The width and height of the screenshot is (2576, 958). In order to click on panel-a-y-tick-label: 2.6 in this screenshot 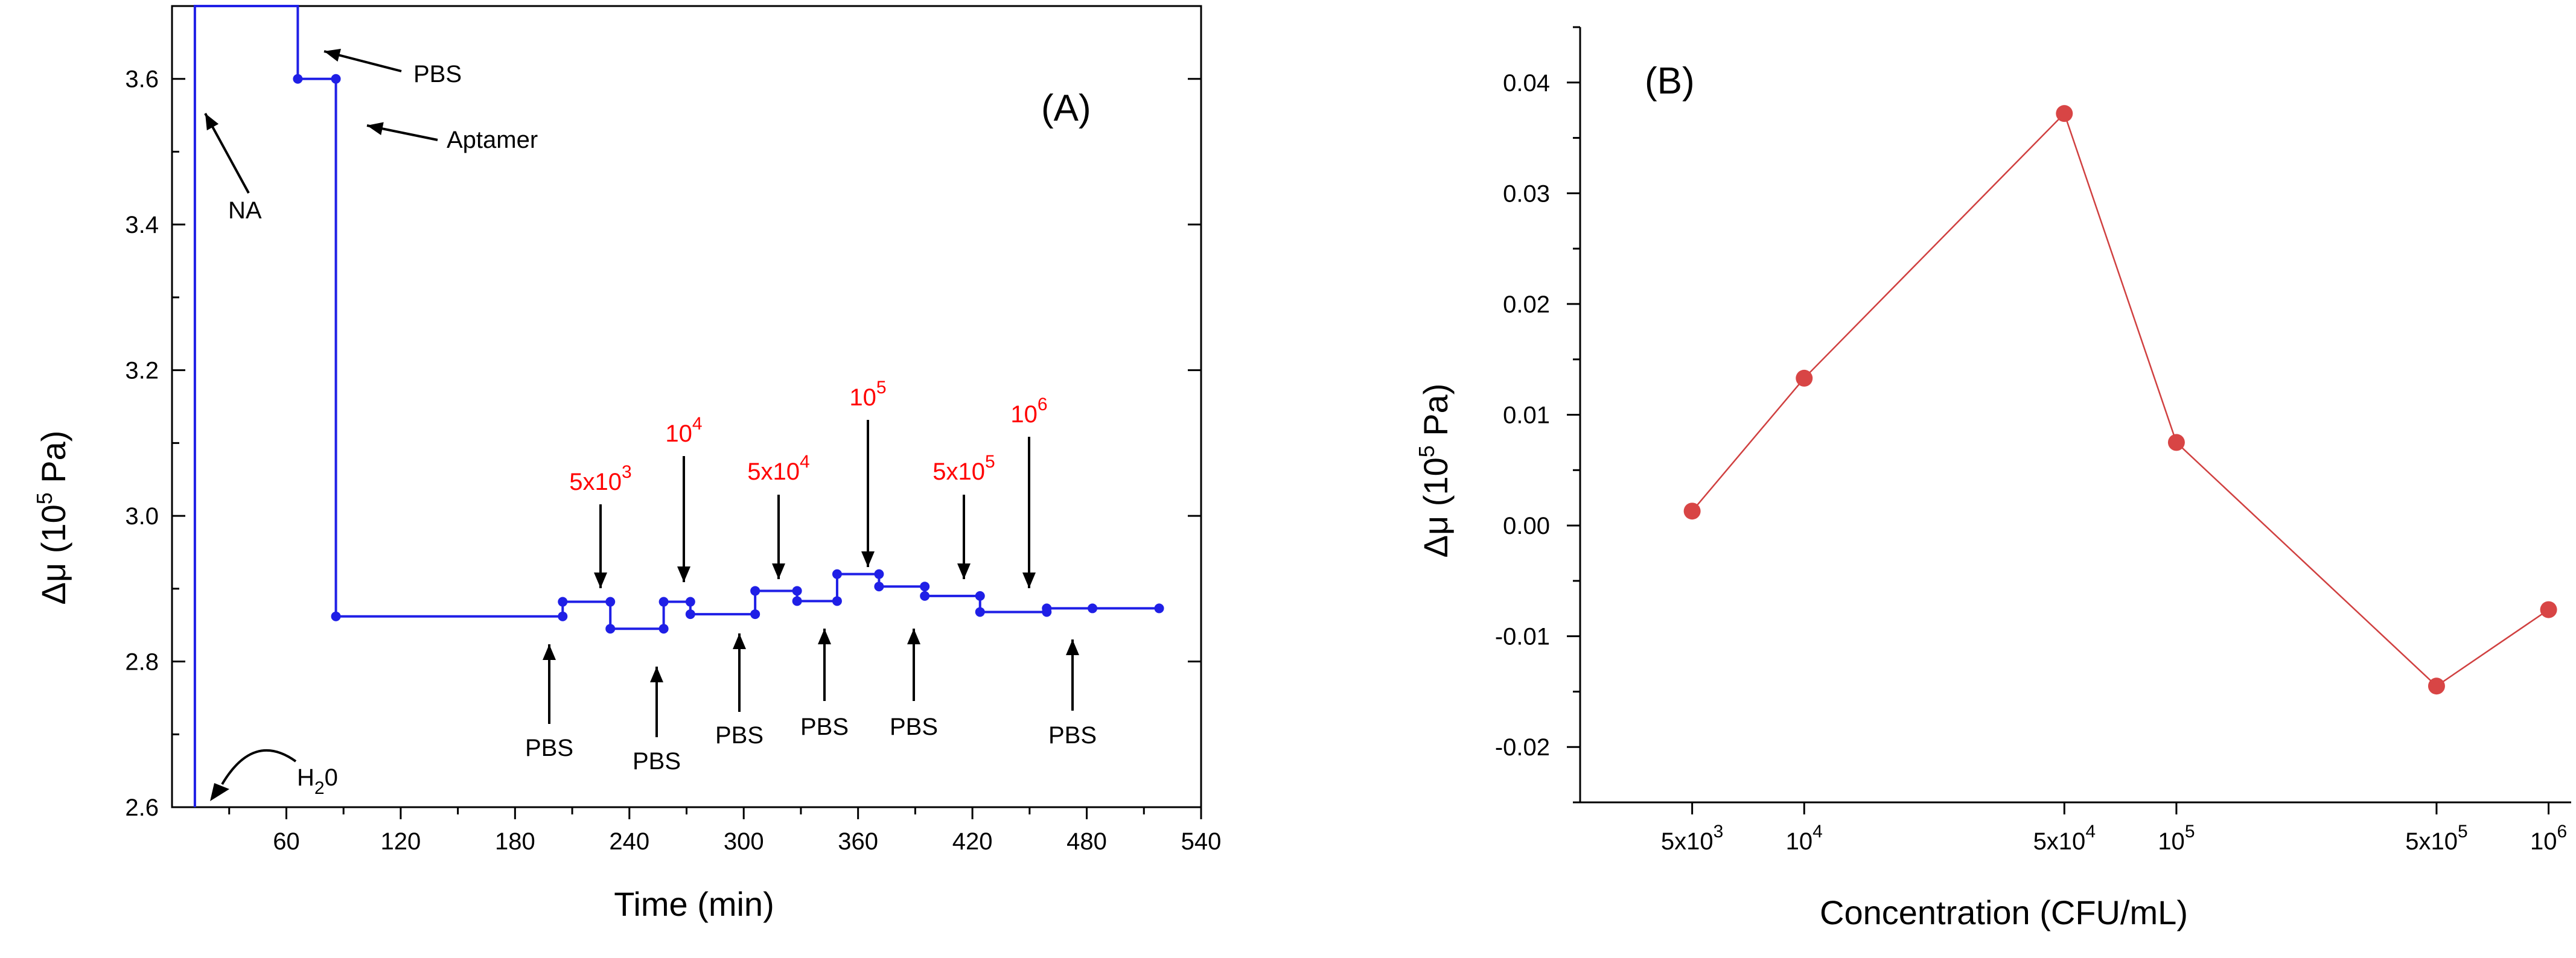, I will do `click(142, 808)`.